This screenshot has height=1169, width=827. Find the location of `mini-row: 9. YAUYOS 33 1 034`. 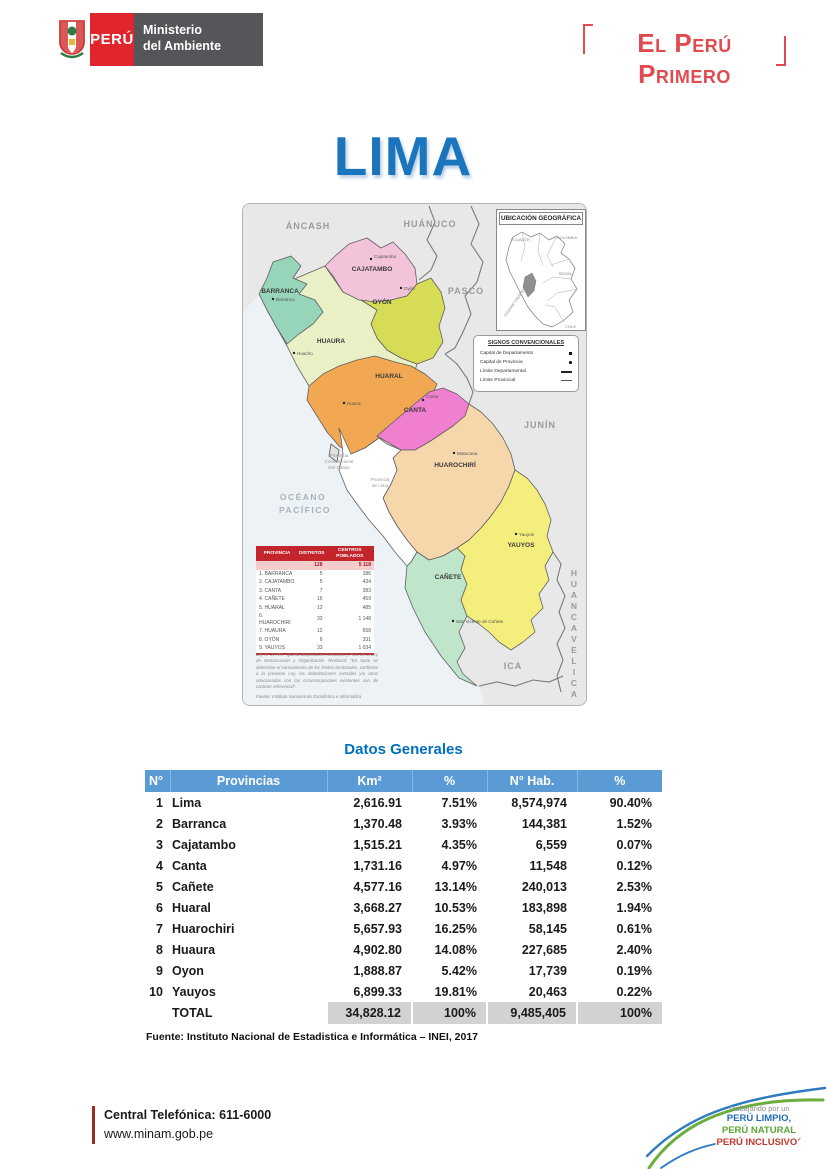

mini-row: 9. YAUYOS 33 1 034 is located at coordinates (315, 648).